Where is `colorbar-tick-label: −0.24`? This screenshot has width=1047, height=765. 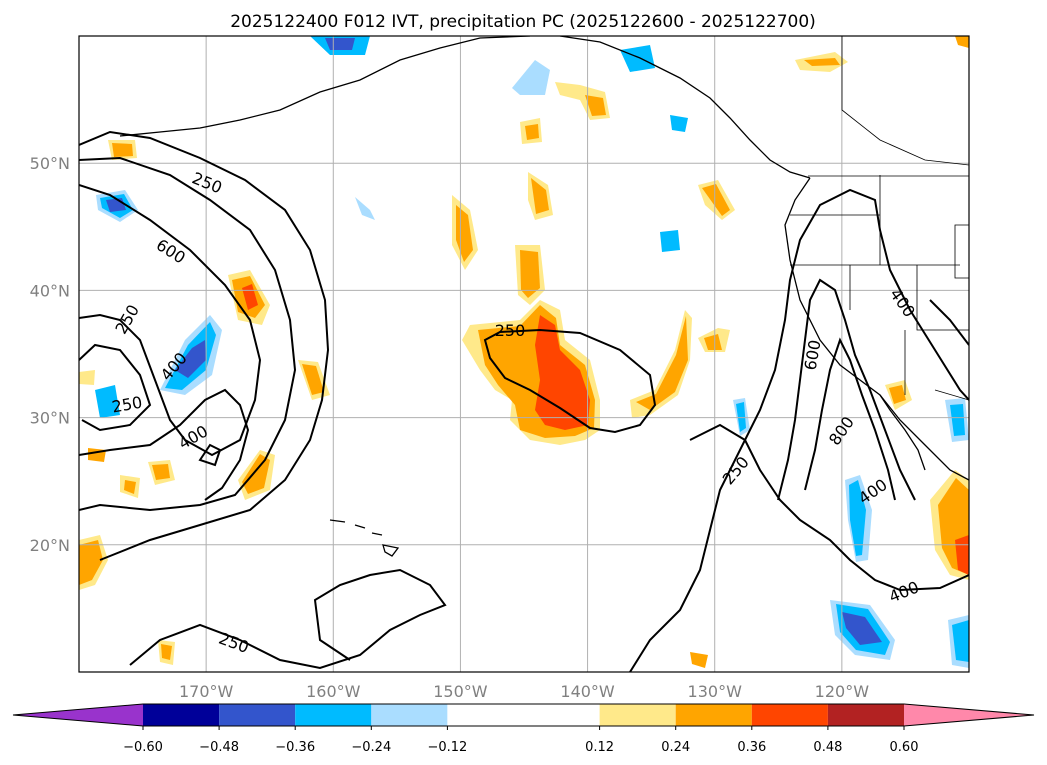 colorbar-tick-label: −0.24 is located at coordinates (371, 747).